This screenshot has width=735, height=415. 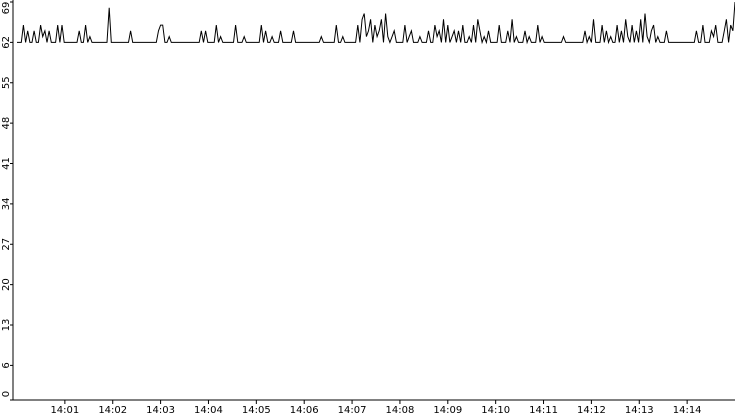 What do you see at coordinates (256, 410) in the screenshot?
I see `x-tick-label: 14:05` at bounding box center [256, 410].